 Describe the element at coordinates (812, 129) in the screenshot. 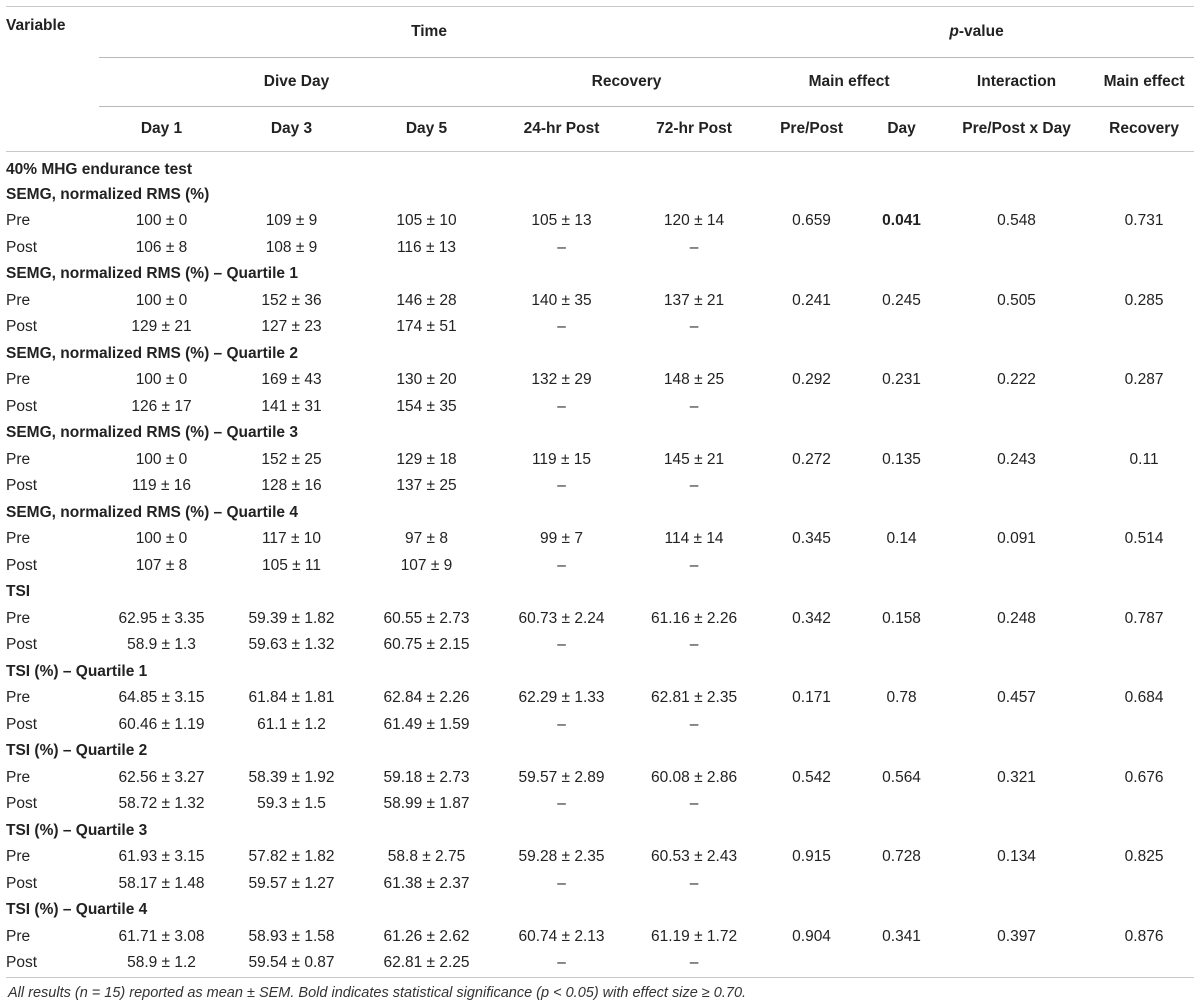

I see `header-prepost: Pre/Post` at that location.